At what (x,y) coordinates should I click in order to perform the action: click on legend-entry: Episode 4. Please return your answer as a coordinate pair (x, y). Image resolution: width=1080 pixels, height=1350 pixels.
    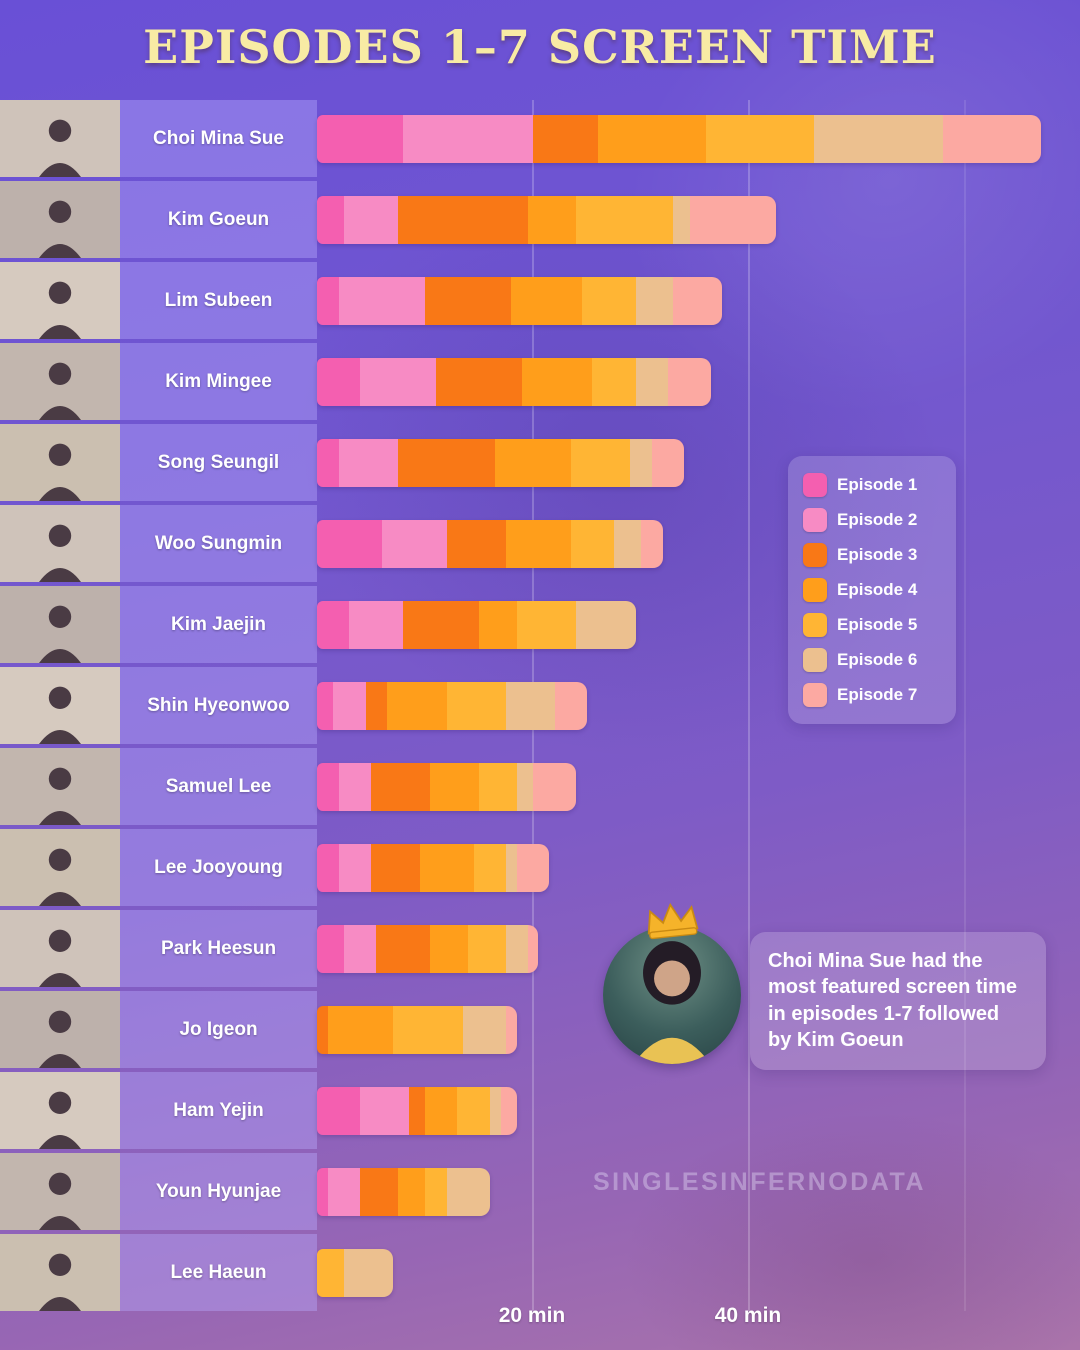
    Looking at the image, I should click on (872, 590).